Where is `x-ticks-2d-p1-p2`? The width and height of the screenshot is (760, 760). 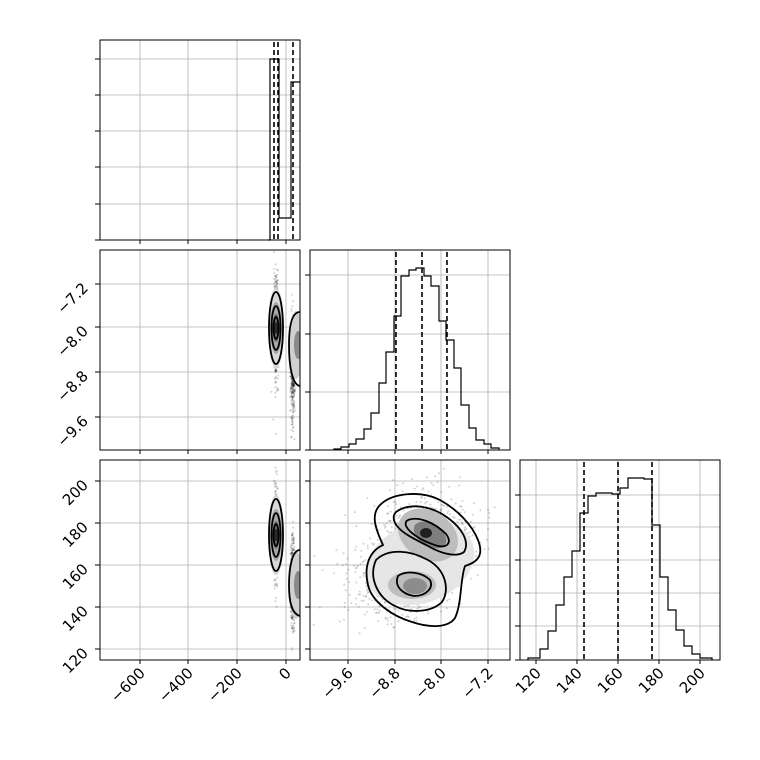 x-ticks-2d-p1-p2 is located at coordinates (418, 662).